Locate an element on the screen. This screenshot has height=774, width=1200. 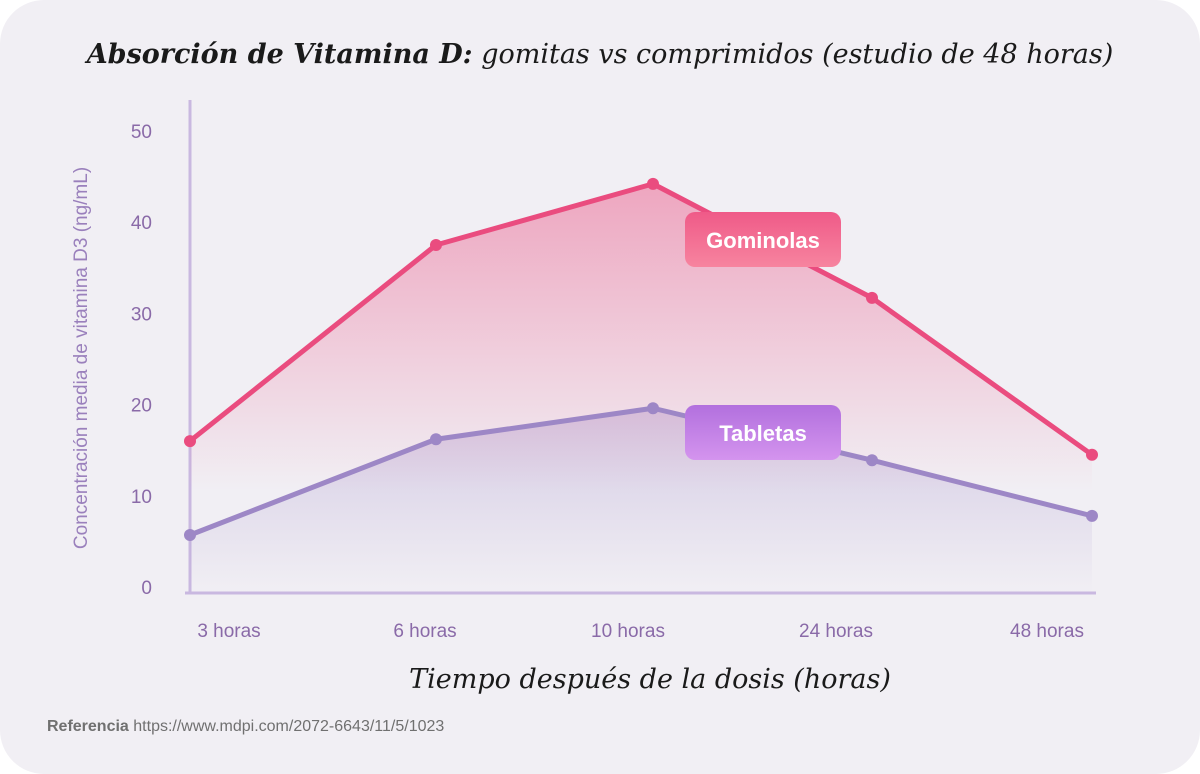
y-tick-label: 10 is located at coordinates (141, 497).